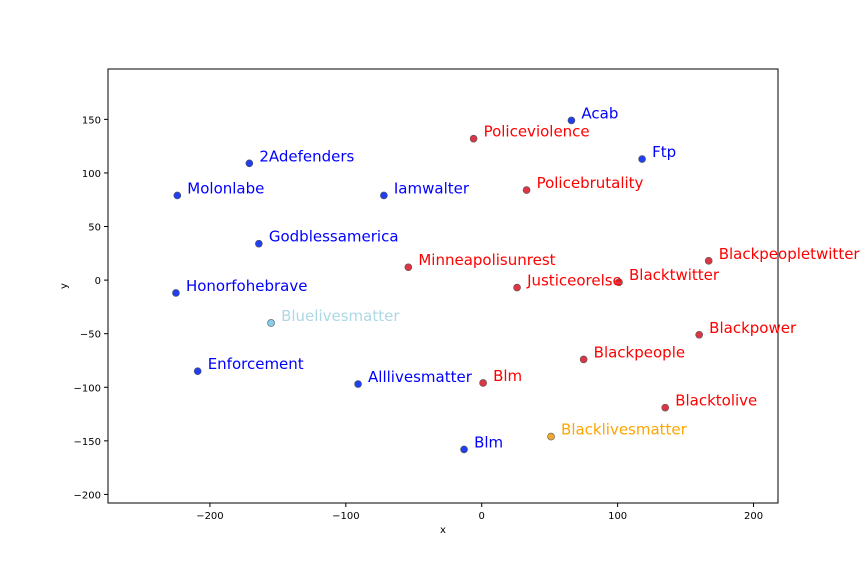 Image resolution: width=864 pixels, height=576 pixels. Describe the element at coordinates (664, 152) in the screenshot. I see `point-label: Ftp` at that location.